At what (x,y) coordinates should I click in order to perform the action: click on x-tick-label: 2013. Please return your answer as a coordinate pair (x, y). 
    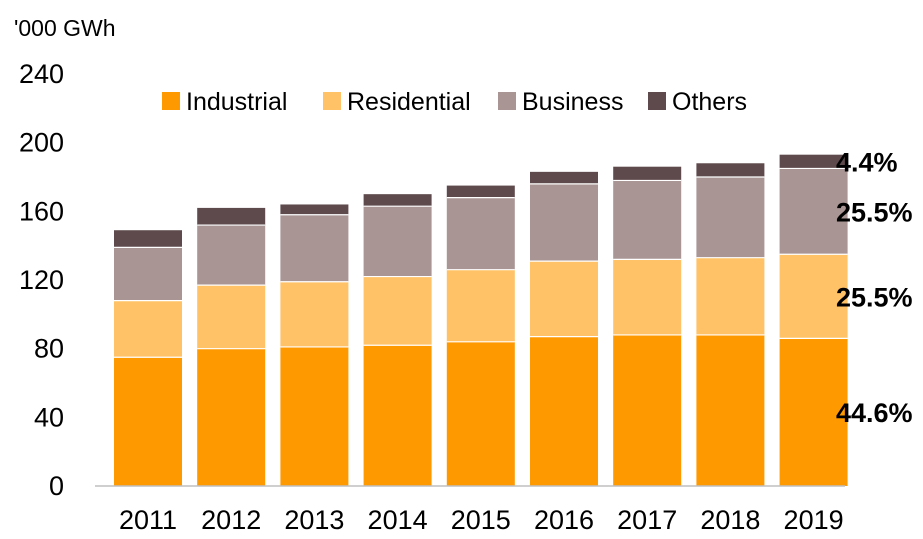
    Looking at the image, I should click on (314, 520).